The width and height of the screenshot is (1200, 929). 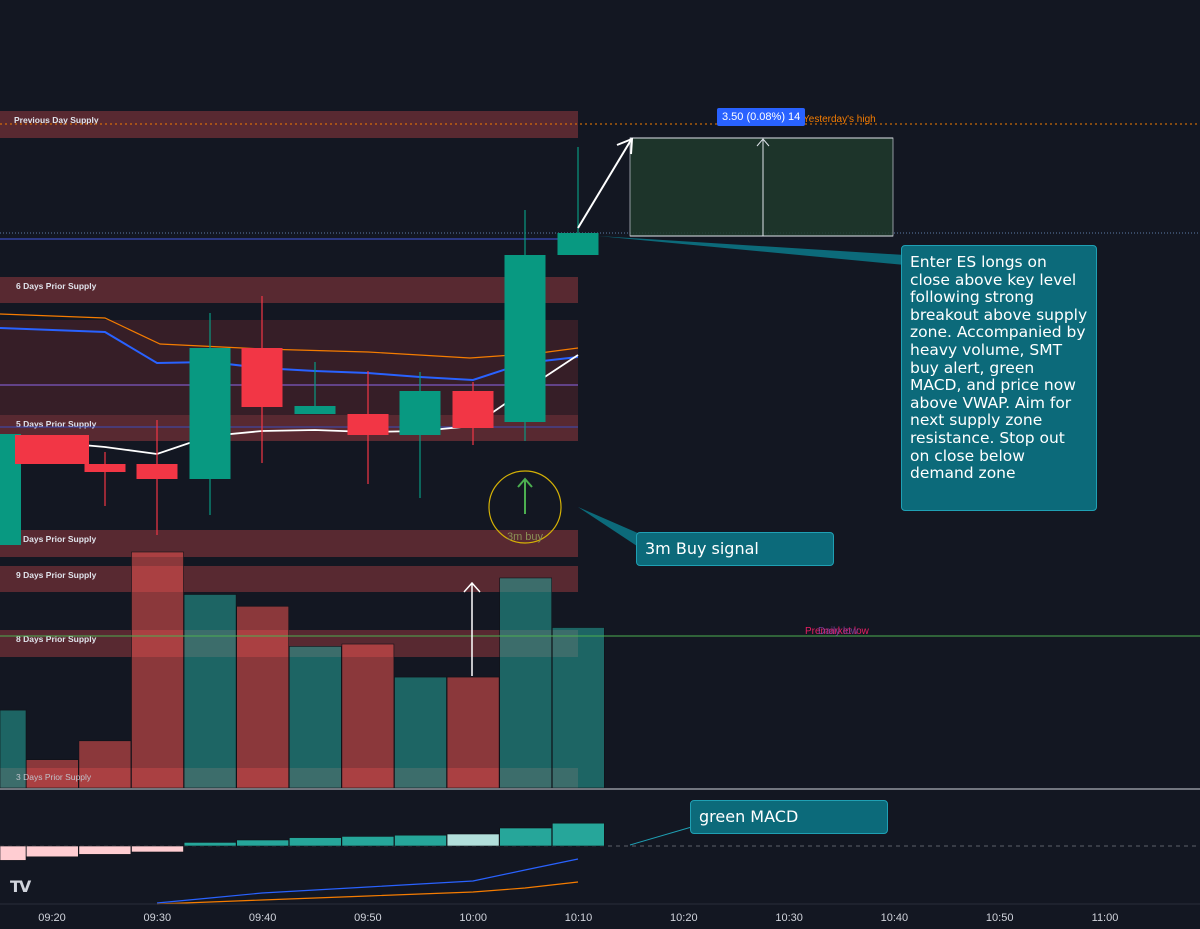 I want to click on measure-badge: 3.50 (0.08%) 14, so click(x=761, y=117).